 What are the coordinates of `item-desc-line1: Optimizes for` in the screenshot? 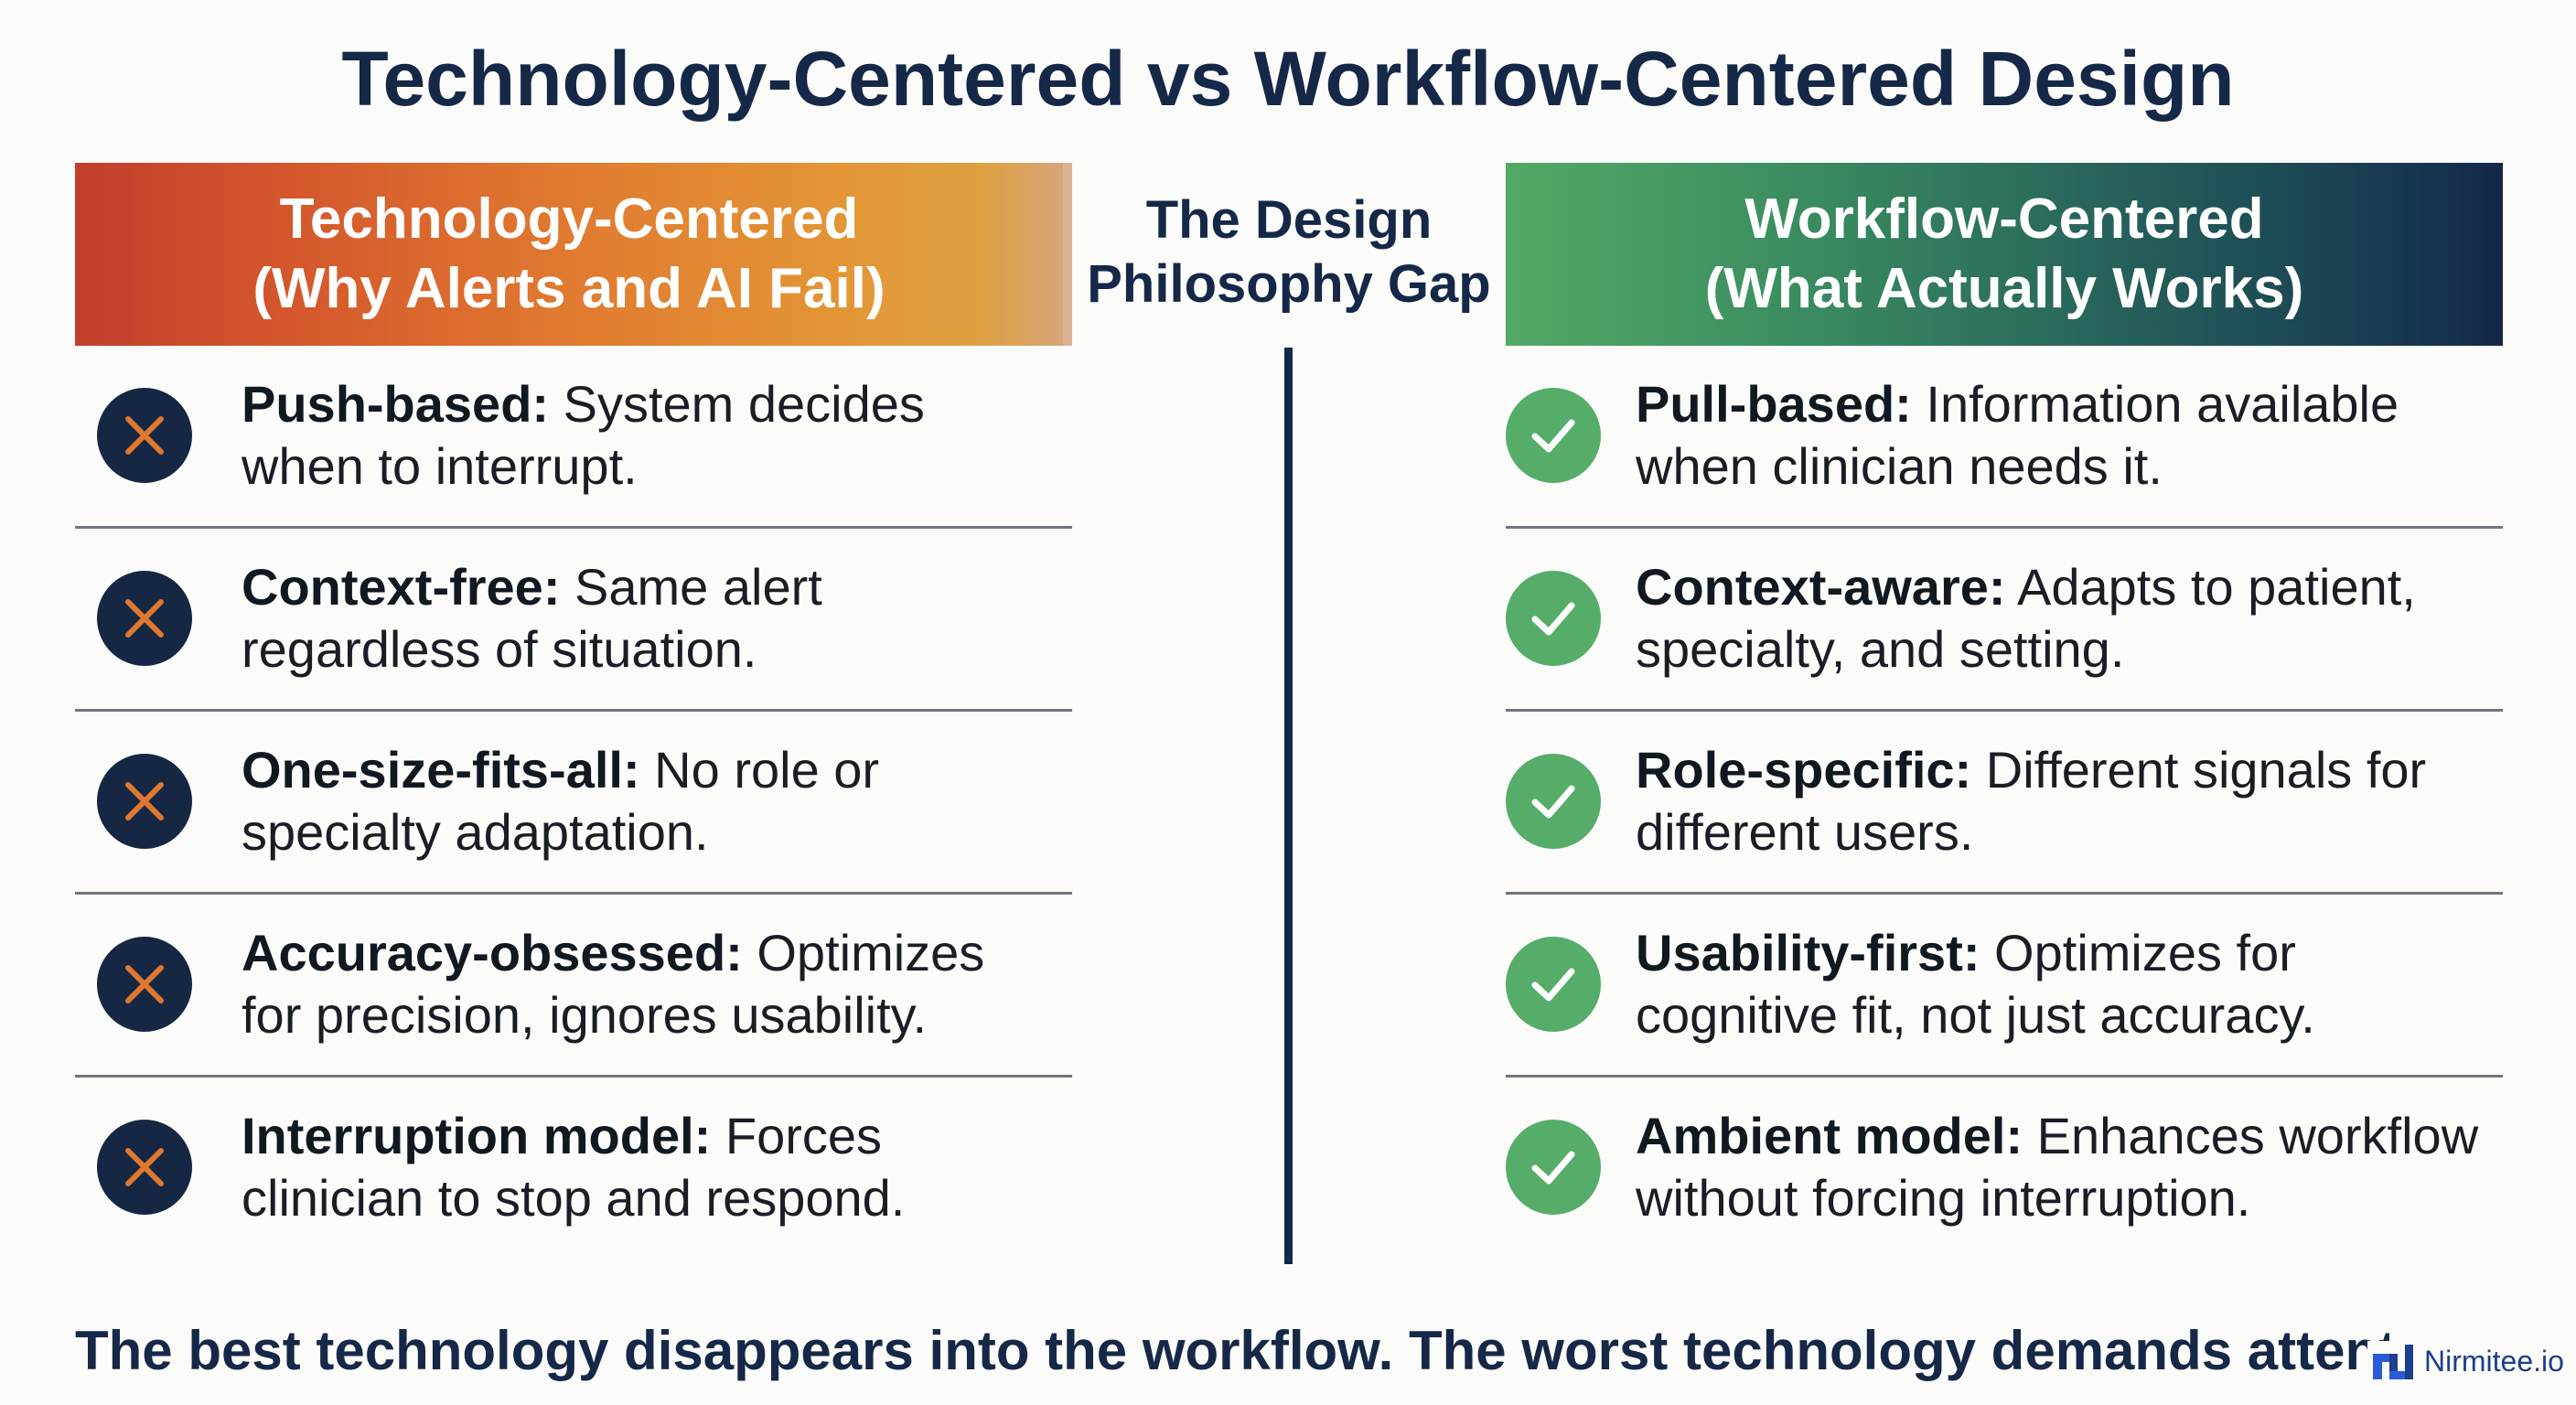 It's located at (2138, 953).